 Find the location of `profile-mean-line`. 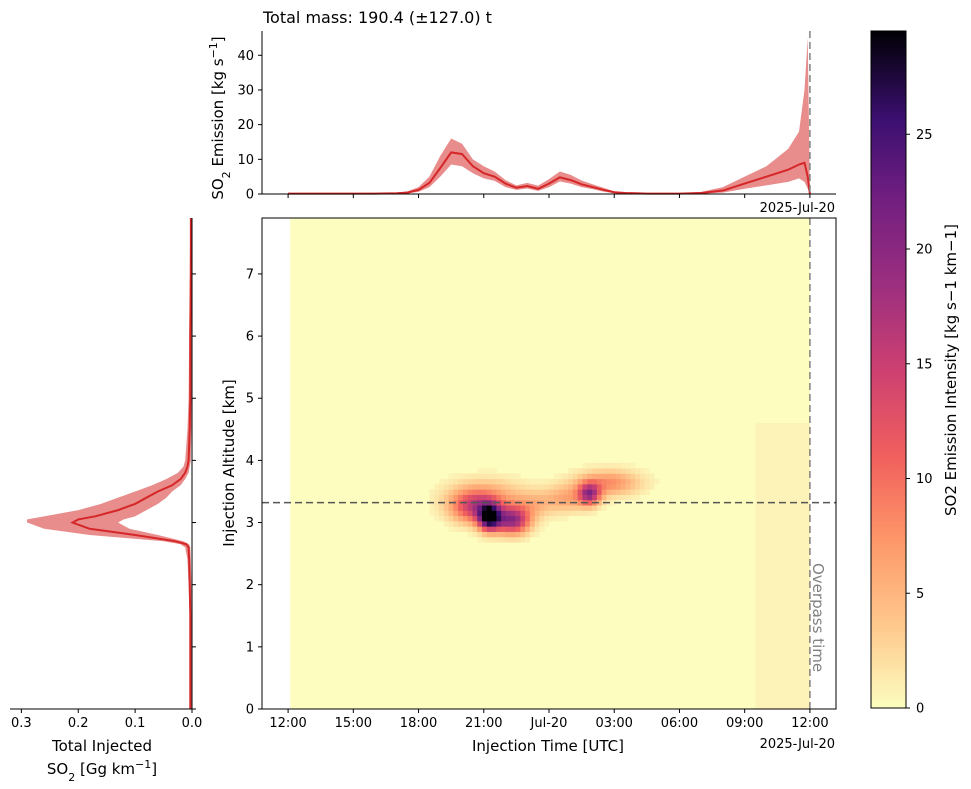

profile-mean-line is located at coordinates (131, 463).